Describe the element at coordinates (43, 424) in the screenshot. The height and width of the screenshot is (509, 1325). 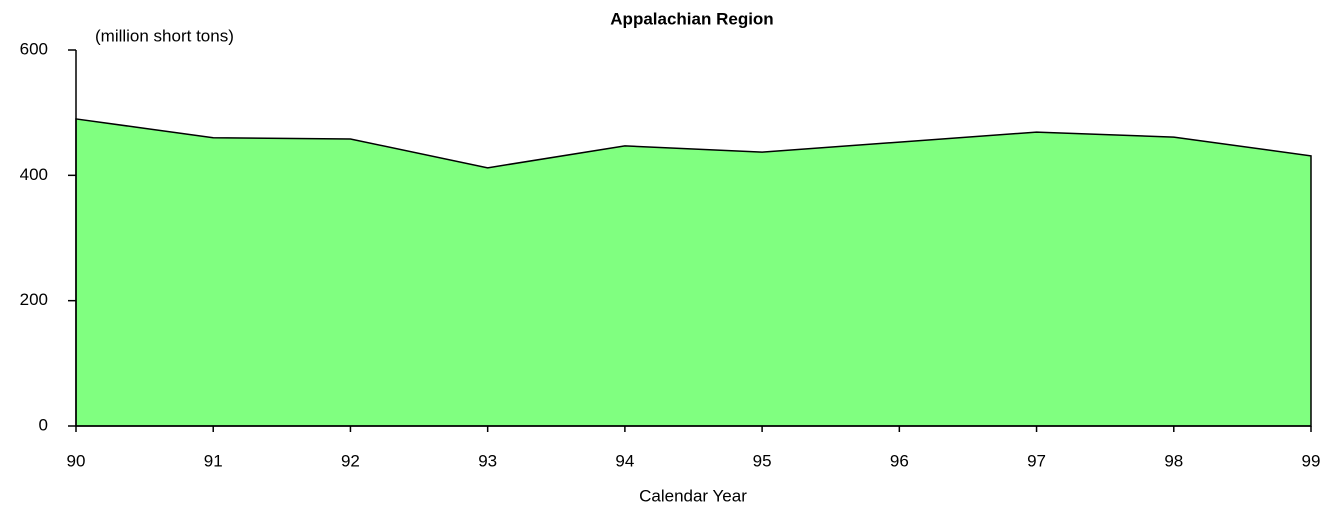
I see `y-tick-label: 0` at that location.